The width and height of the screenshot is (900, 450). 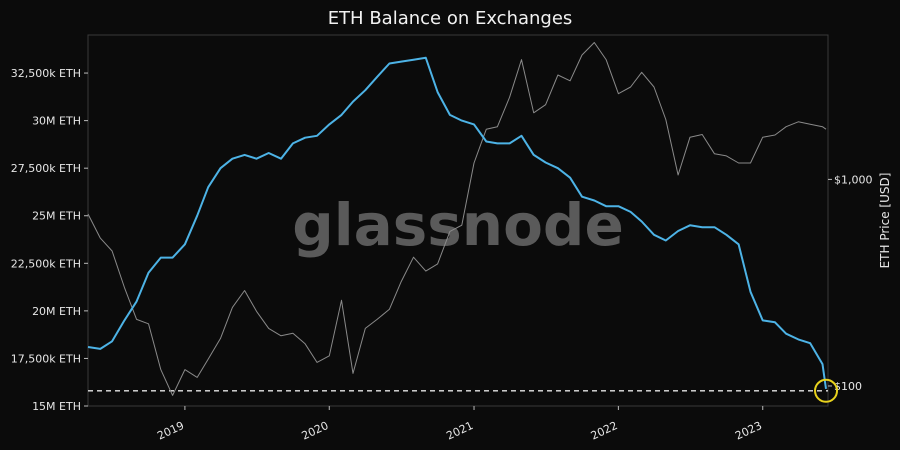 What do you see at coordinates (56, 311) in the screenshot?
I see `y-left-tick-label: 20M ETH` at bounding box center [56, 311].